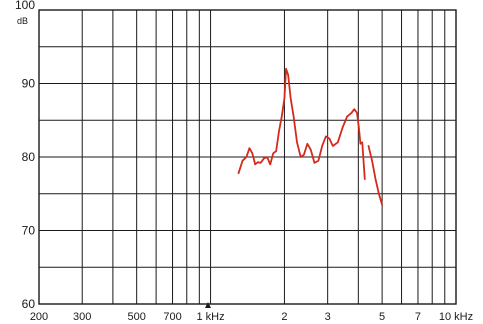  I want to click on x-tick-label: 700, so click(172, 317).